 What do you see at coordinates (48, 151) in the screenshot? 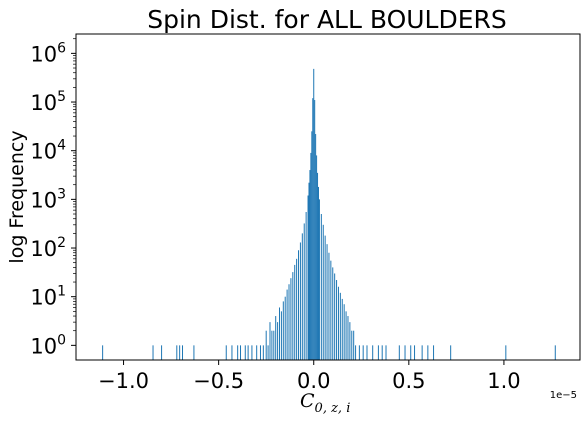
I see `y-tick-label: 10⁴` at bounding box center [48, 151].